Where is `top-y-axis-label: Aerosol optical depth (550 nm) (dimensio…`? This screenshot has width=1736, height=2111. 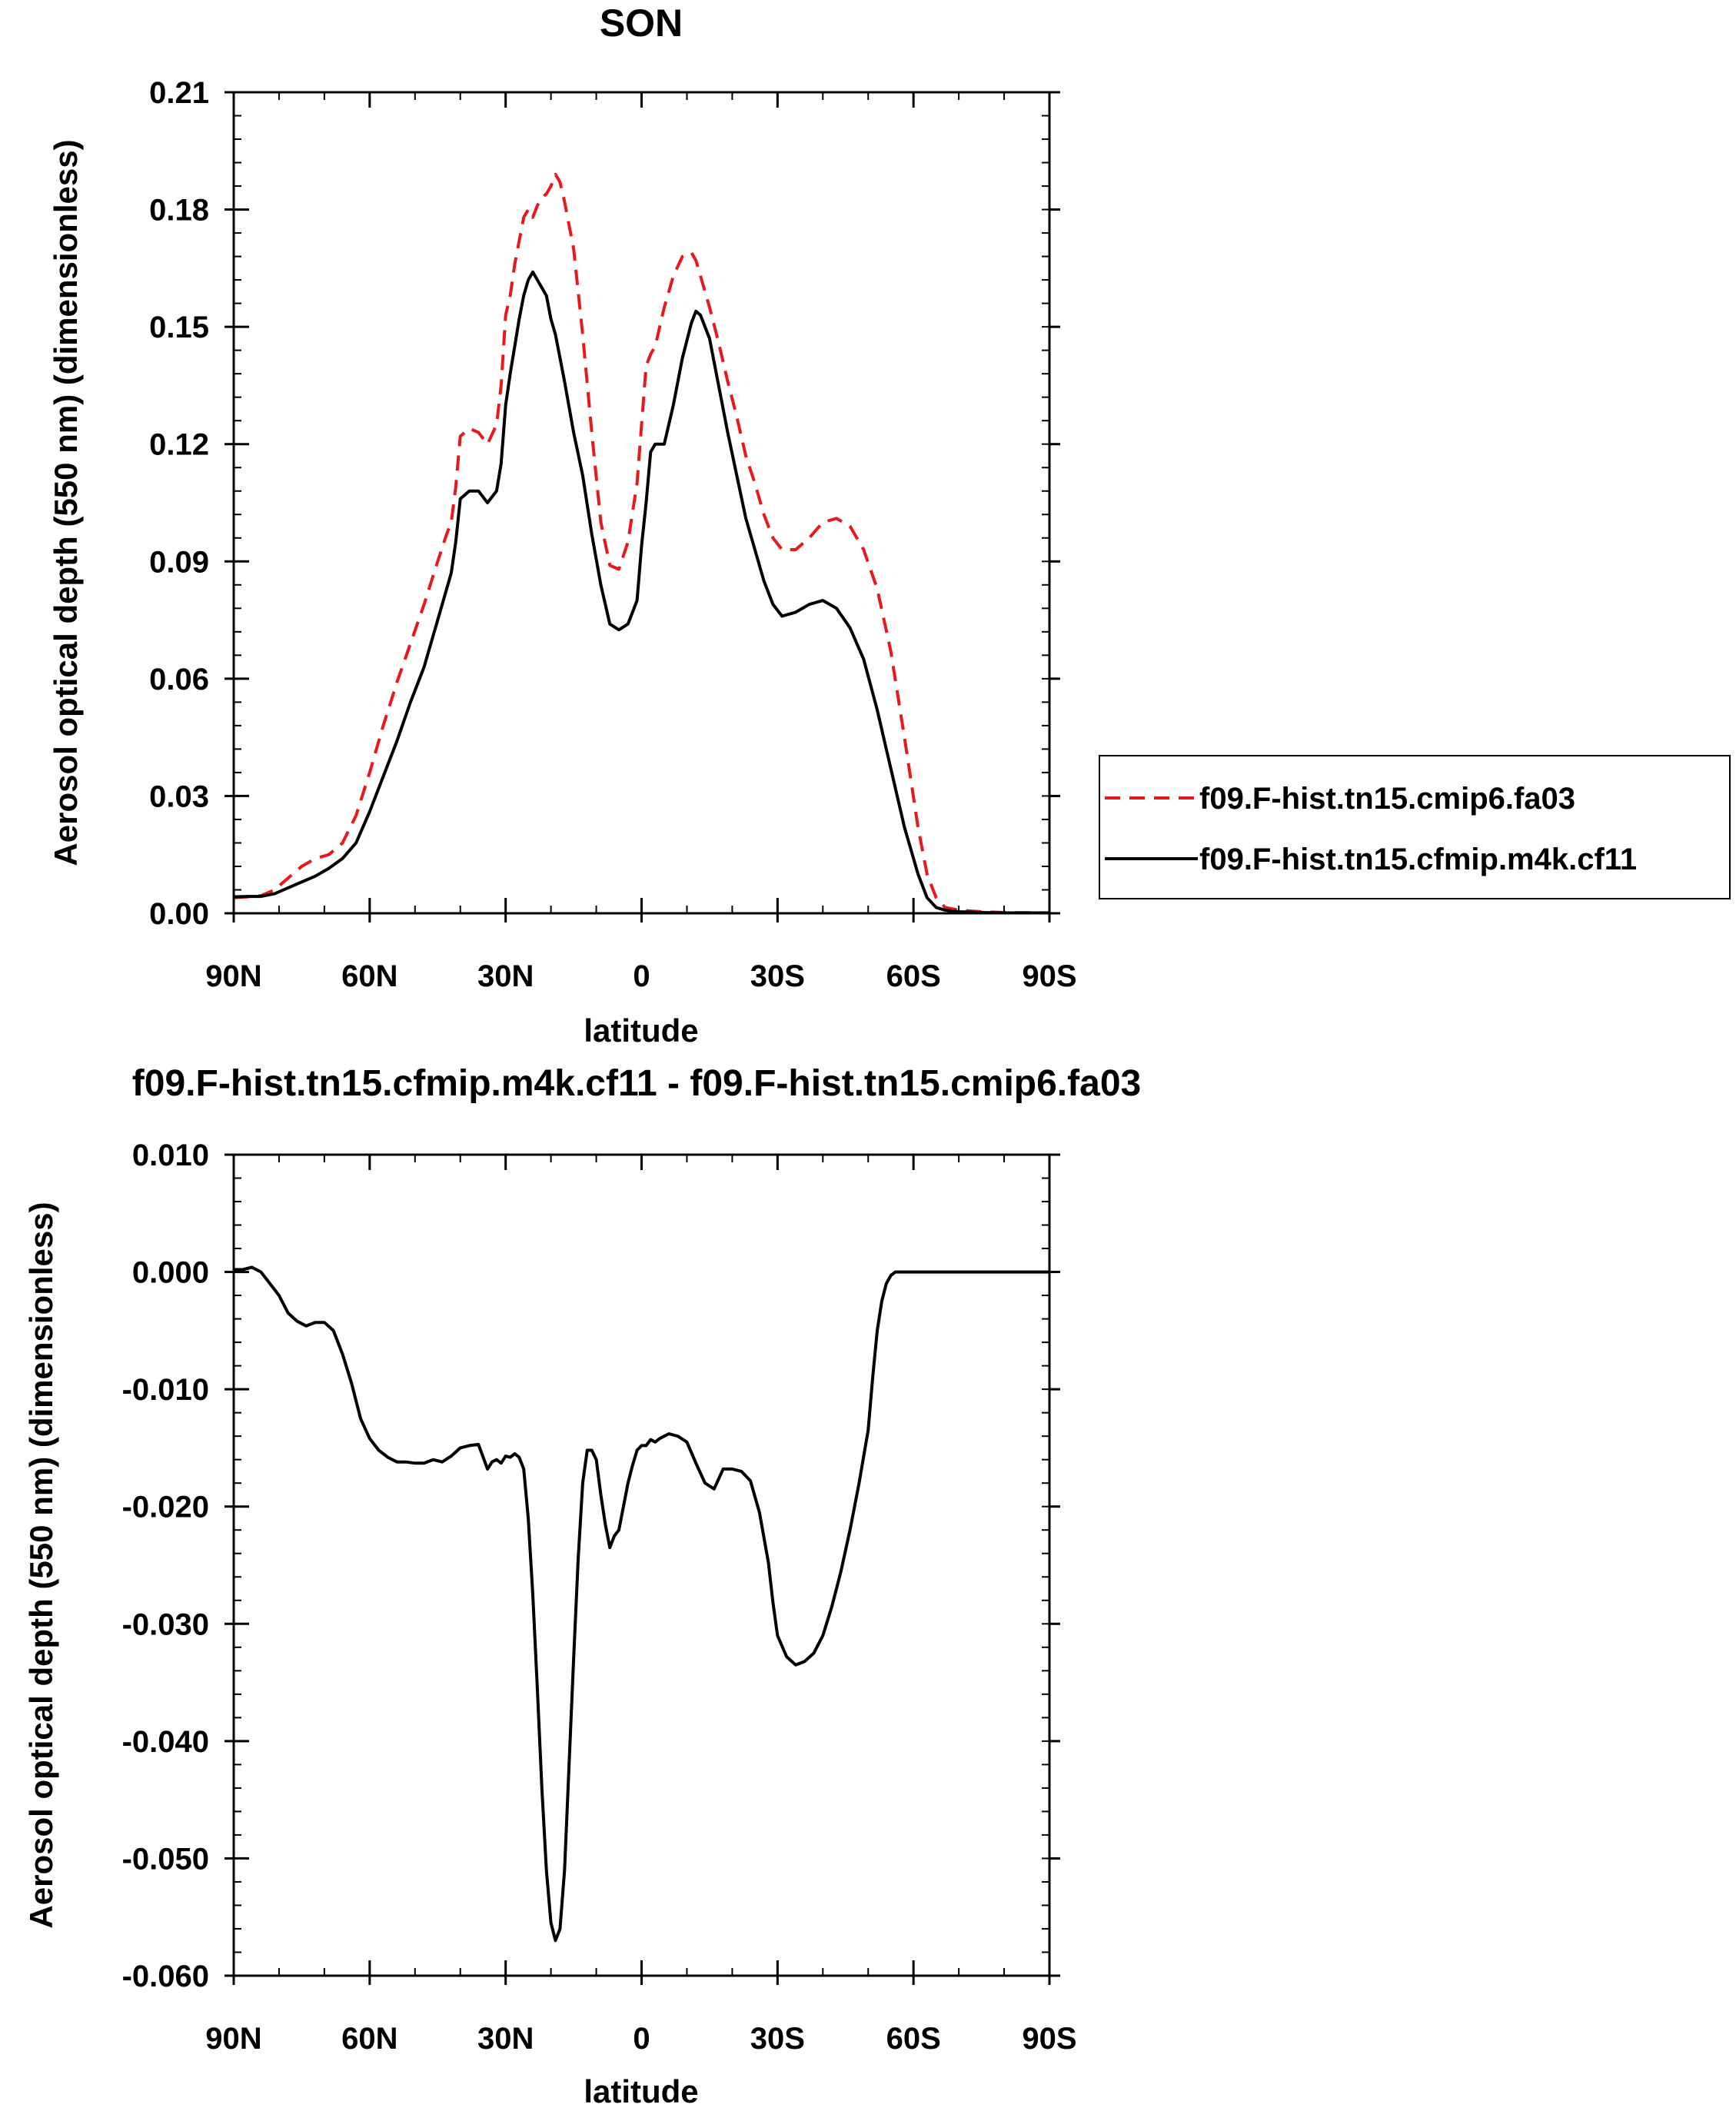 top-y-axis-label: Aerosol optical depth (550 nm) (dimensio… is located at coordinates (66, 502).